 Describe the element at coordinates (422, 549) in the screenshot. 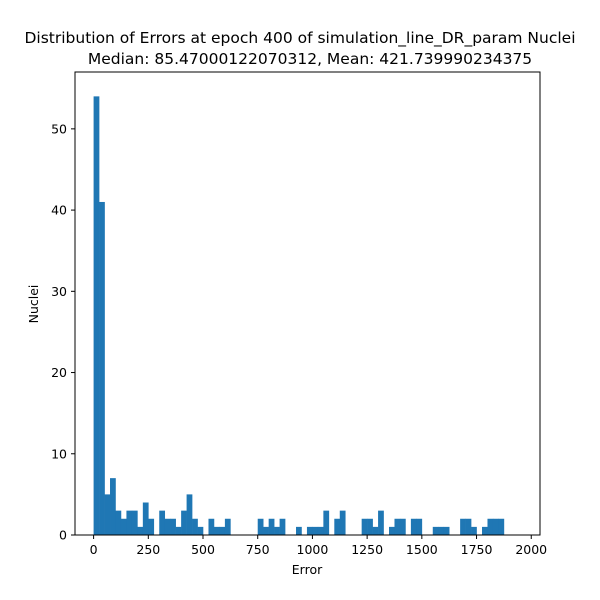

I see `x-tick-label: 1500` at that location.